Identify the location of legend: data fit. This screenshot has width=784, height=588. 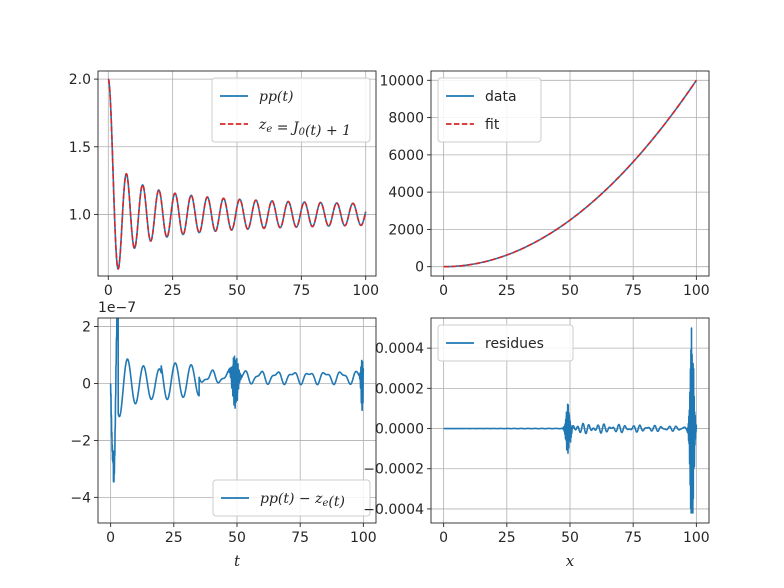
(489, 110).